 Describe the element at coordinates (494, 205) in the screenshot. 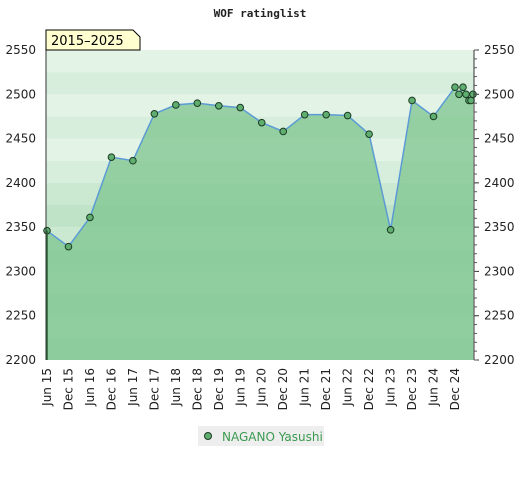

I see `y-axis-right: 2200 2250 2300 2350 2400 2450 2500 2550` at that location.